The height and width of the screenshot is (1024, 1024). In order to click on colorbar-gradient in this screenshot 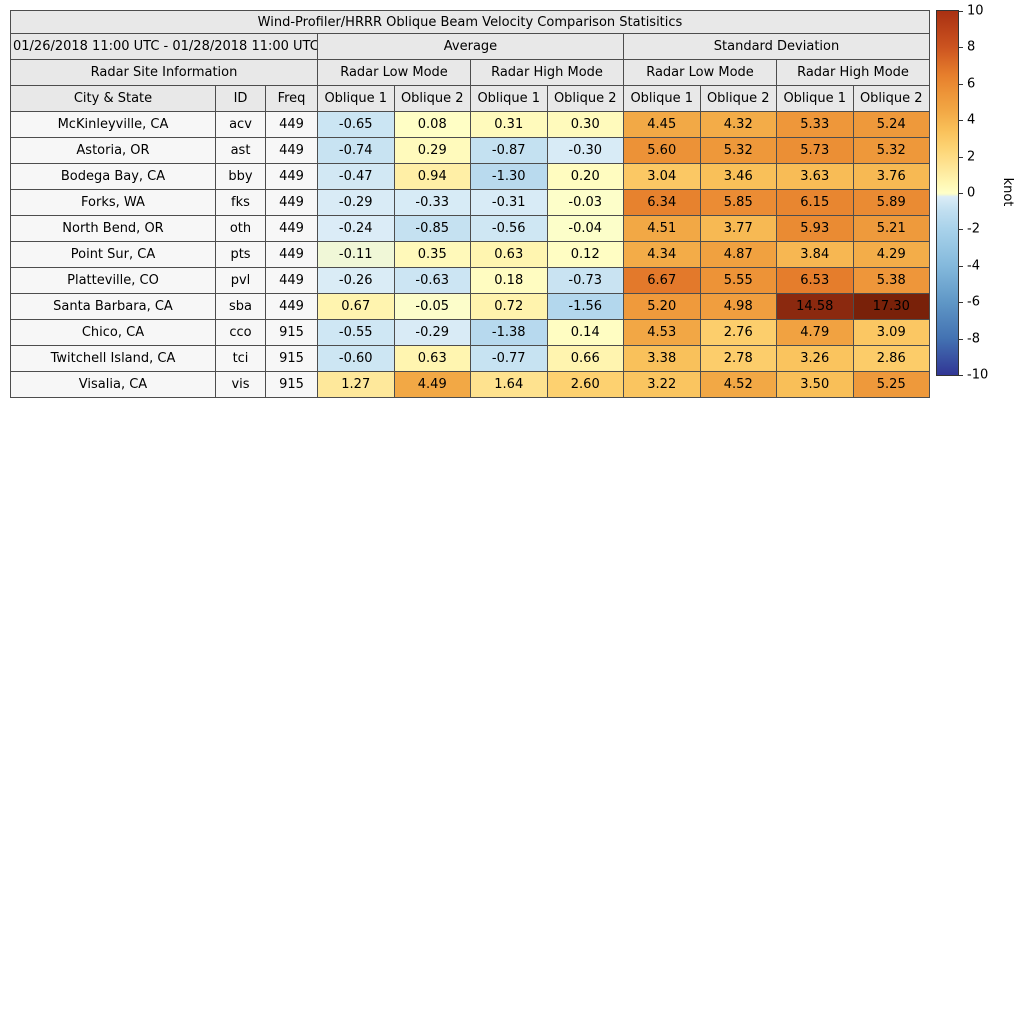, I will do `click(947, 193)`.